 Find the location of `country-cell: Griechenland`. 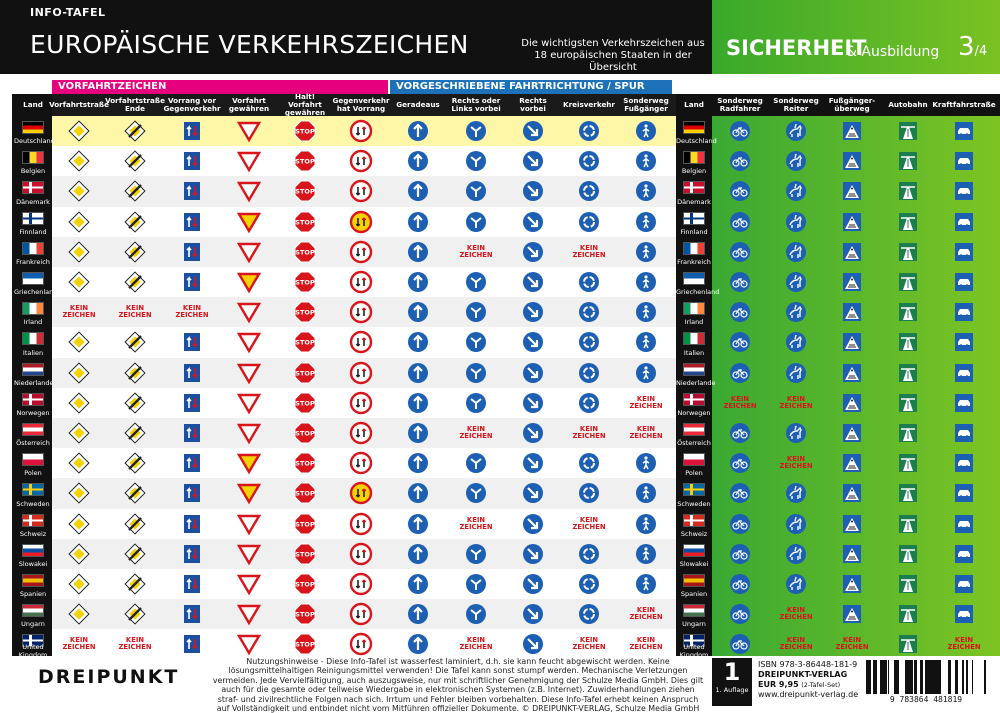

country-cell: Griechenland is located at coordinates (35, 282).